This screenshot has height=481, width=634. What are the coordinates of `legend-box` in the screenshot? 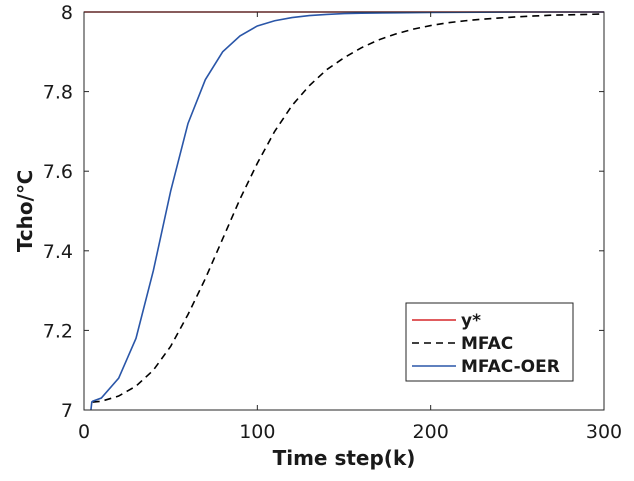 It's located at (489, 342).